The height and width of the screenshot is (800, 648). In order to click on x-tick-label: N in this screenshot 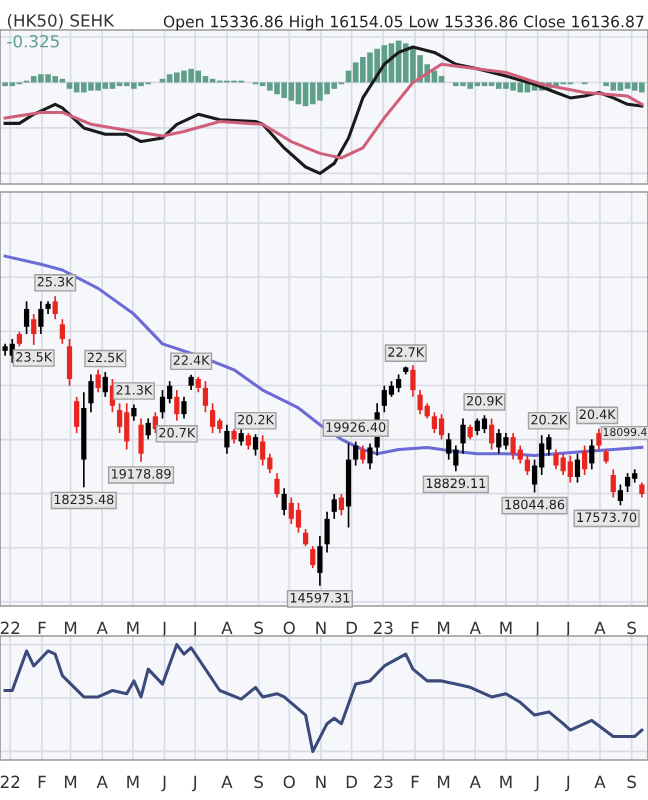, I will do `click(321, 627)`.